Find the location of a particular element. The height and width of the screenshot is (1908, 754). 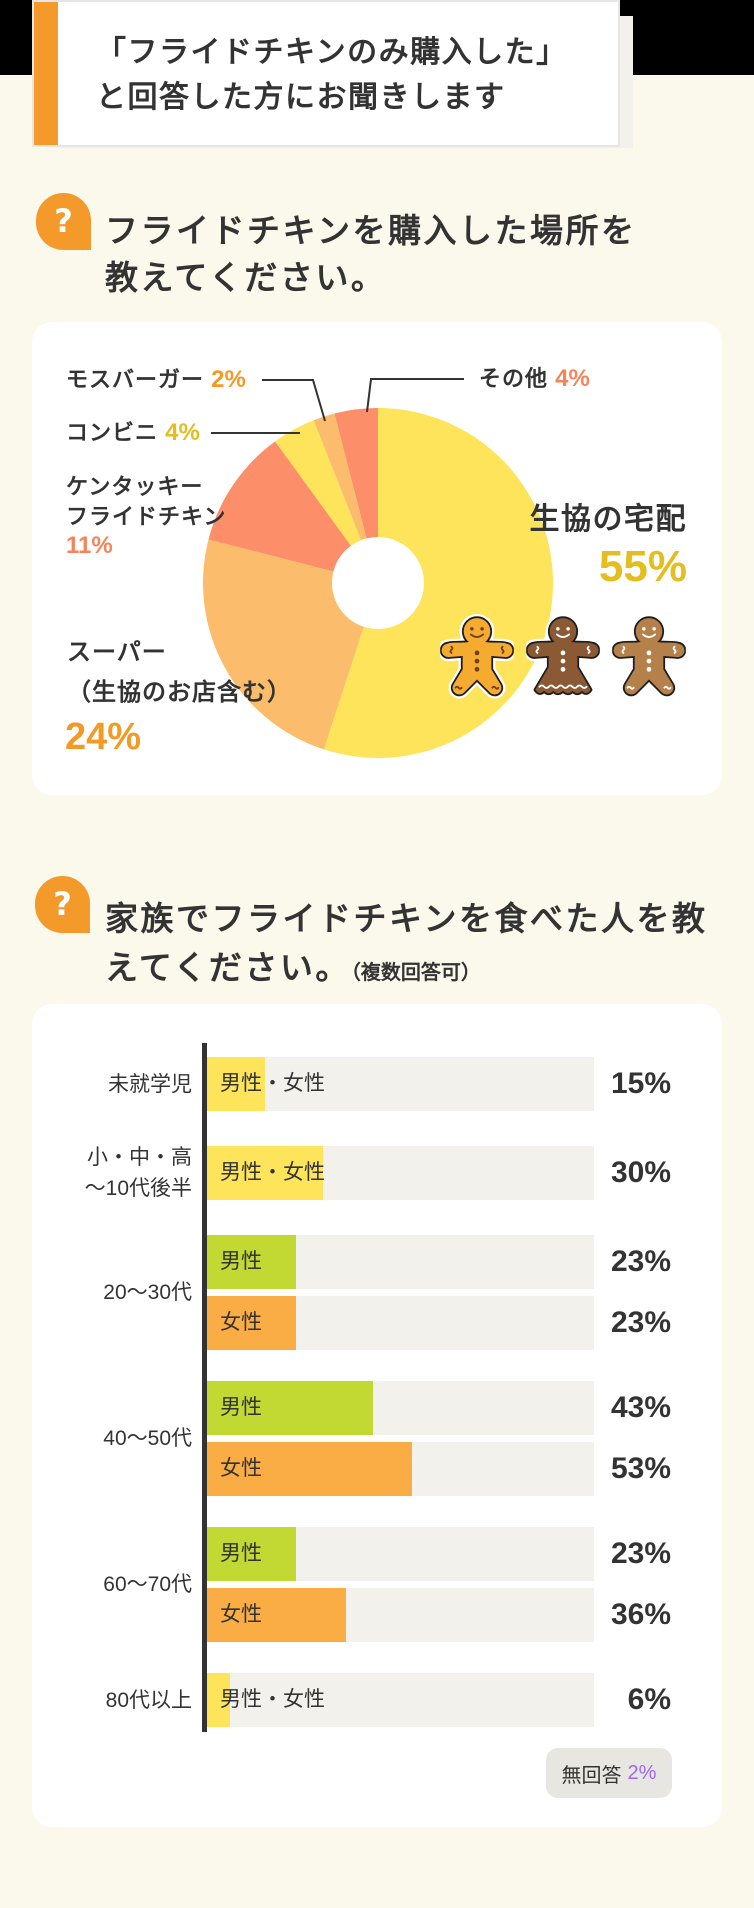

bar-value-label: 43% is located at coordinates (640, 1407).